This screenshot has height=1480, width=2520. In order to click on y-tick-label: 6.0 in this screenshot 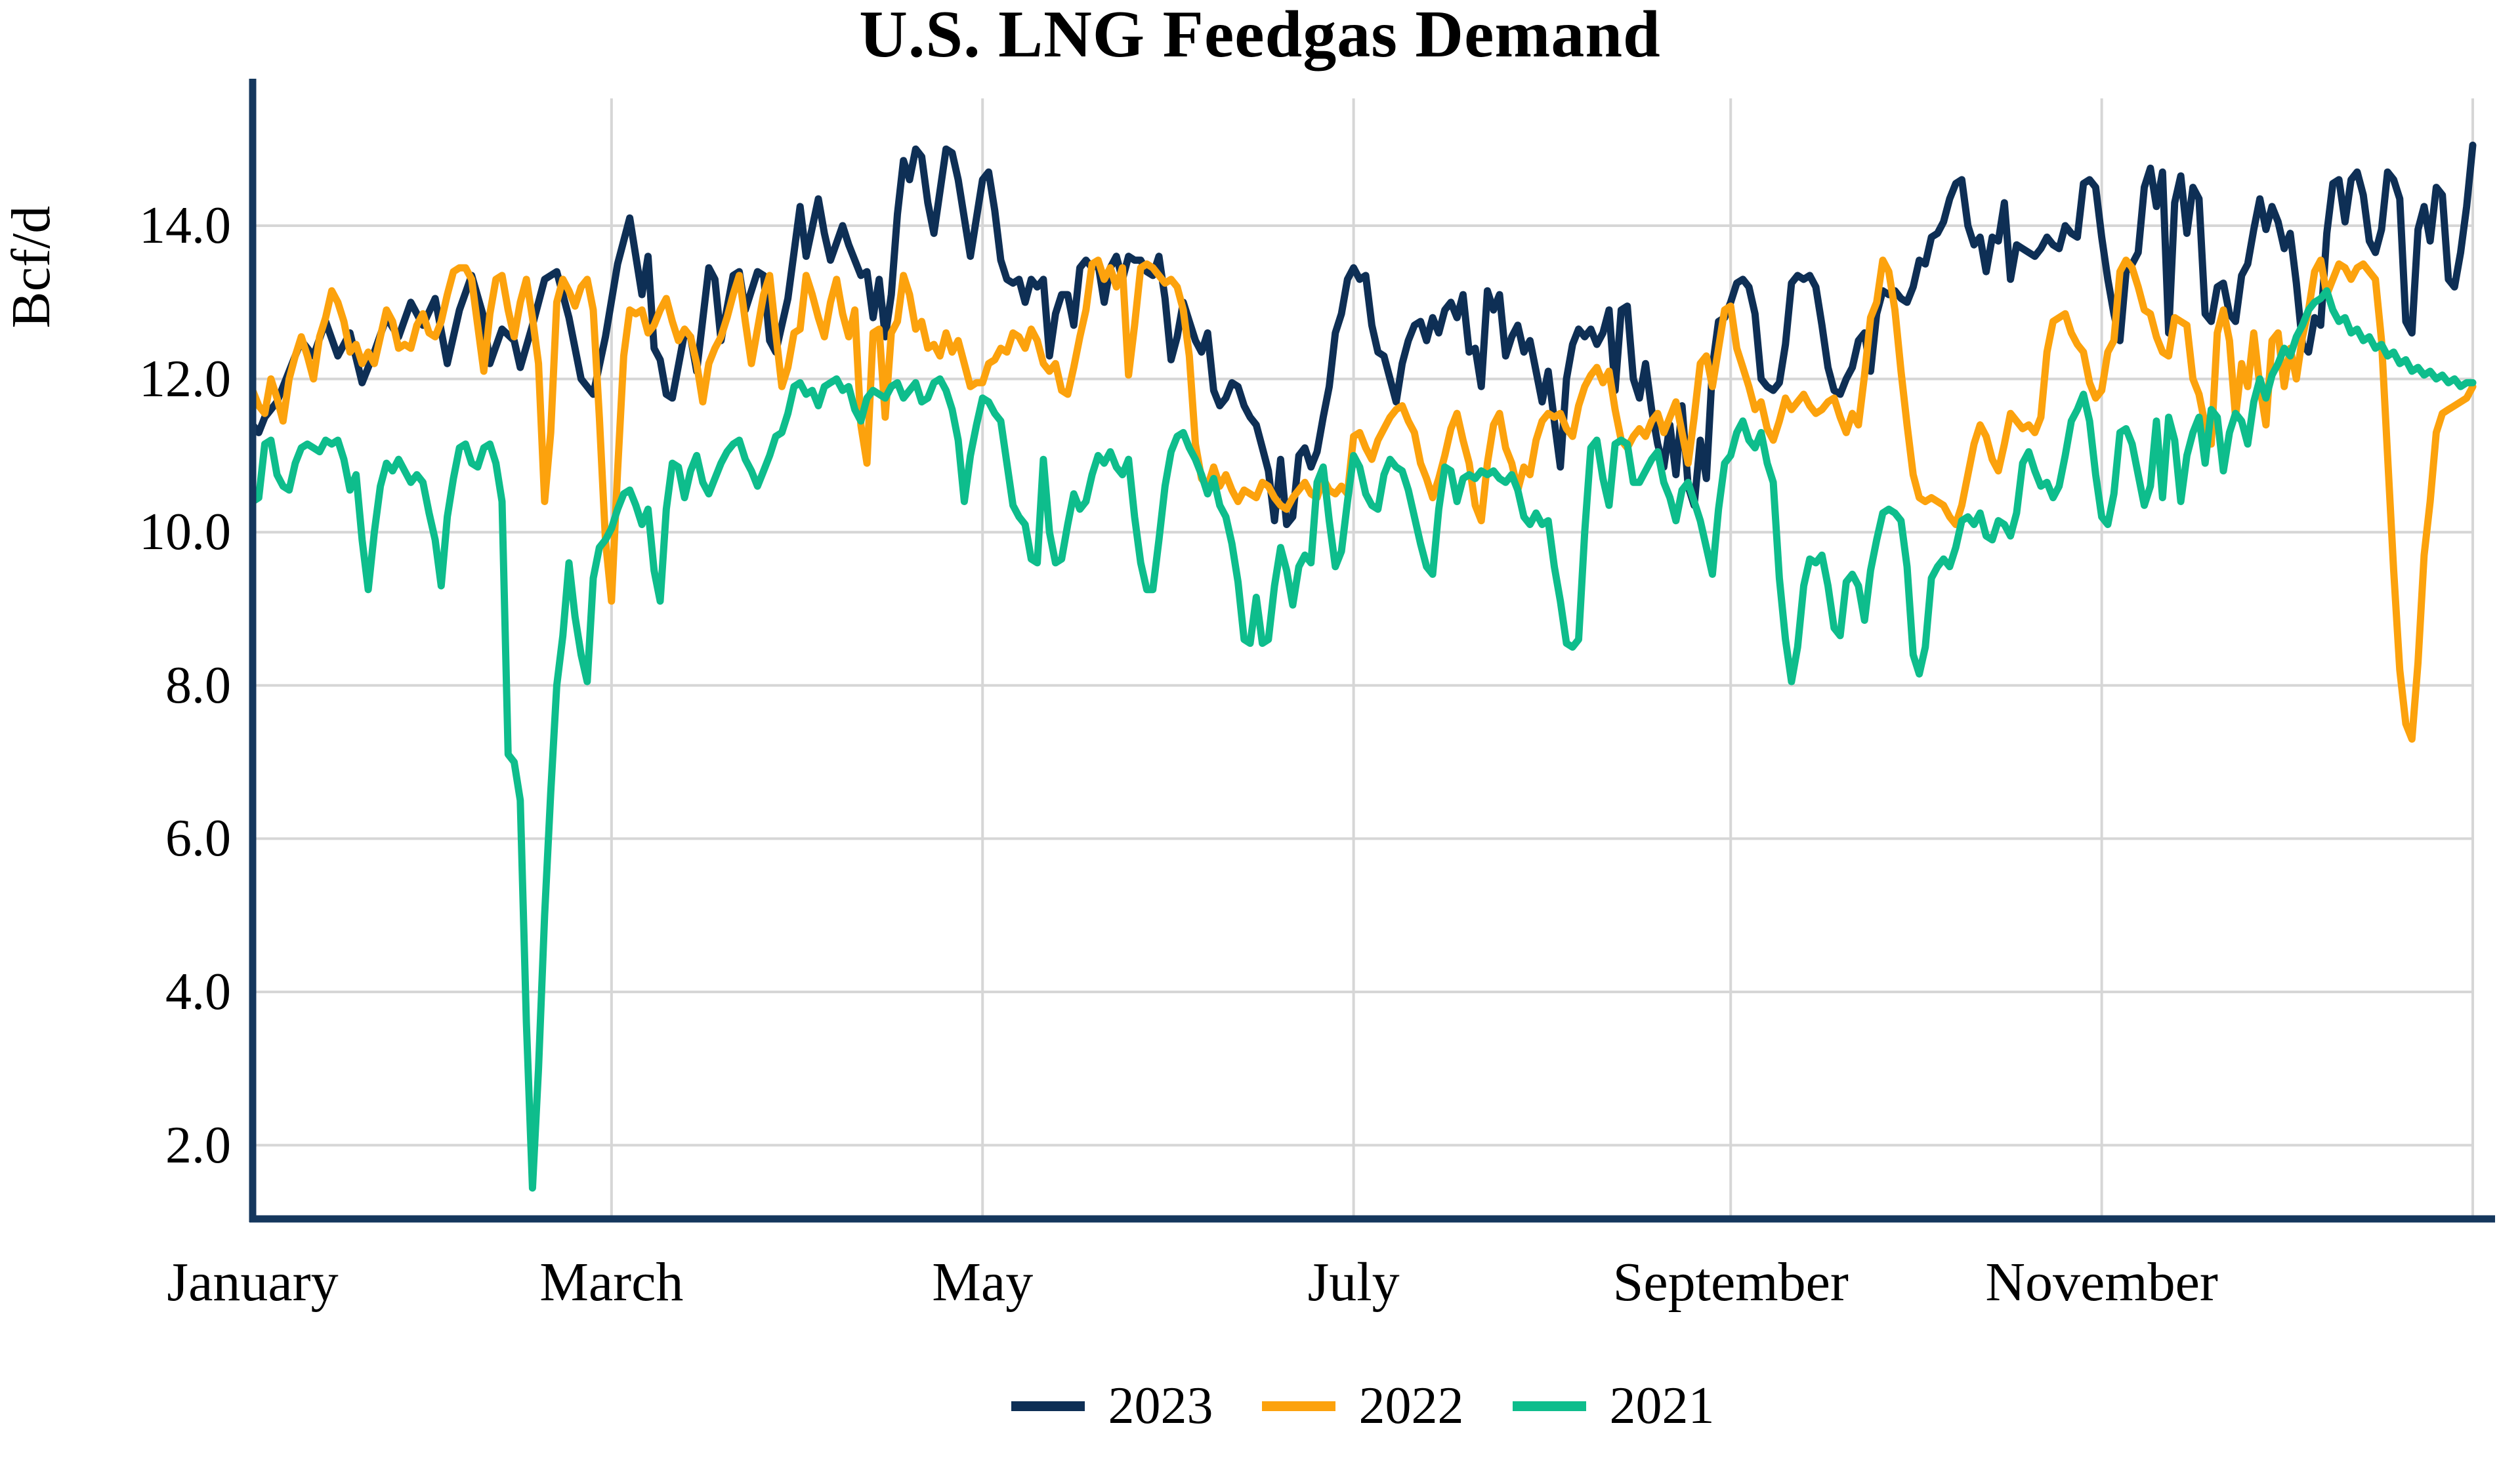, I will do `click(198, 839)`.